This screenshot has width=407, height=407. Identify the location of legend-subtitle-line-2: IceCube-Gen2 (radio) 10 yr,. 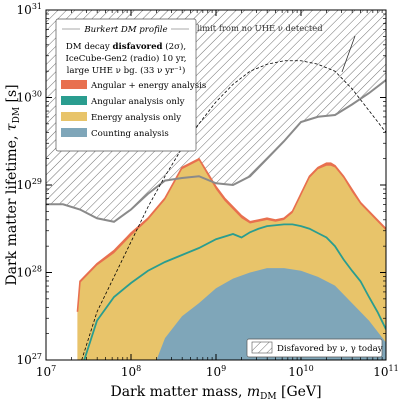
(125, 58).